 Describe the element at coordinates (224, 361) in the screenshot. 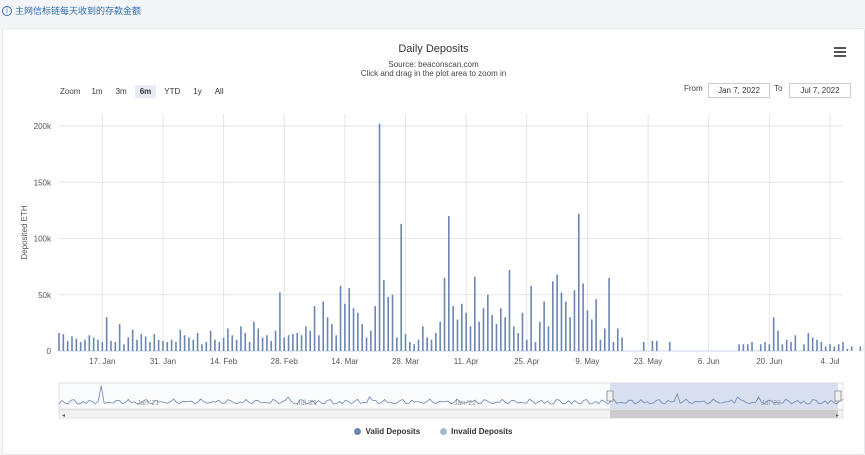

I see `x-tick-label: 14. Feb` at that location.